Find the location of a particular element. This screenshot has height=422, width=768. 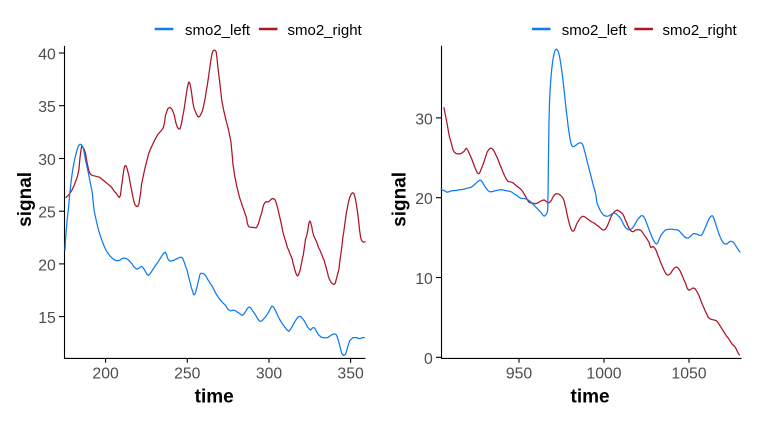

svg-text: 35 is located at coordinates (47, 107).